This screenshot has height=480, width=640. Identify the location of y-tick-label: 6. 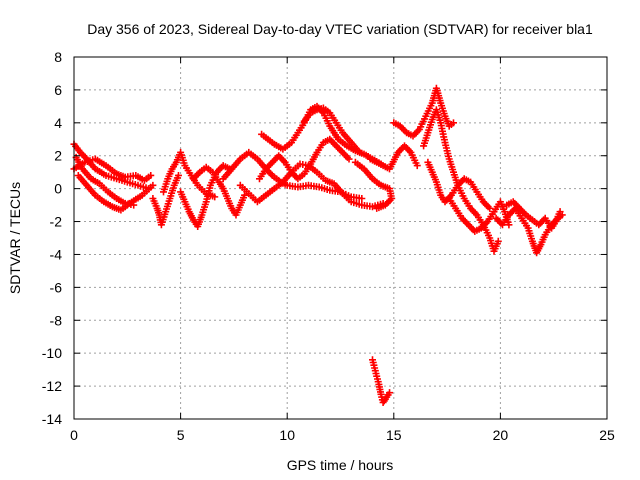
(58, 90).